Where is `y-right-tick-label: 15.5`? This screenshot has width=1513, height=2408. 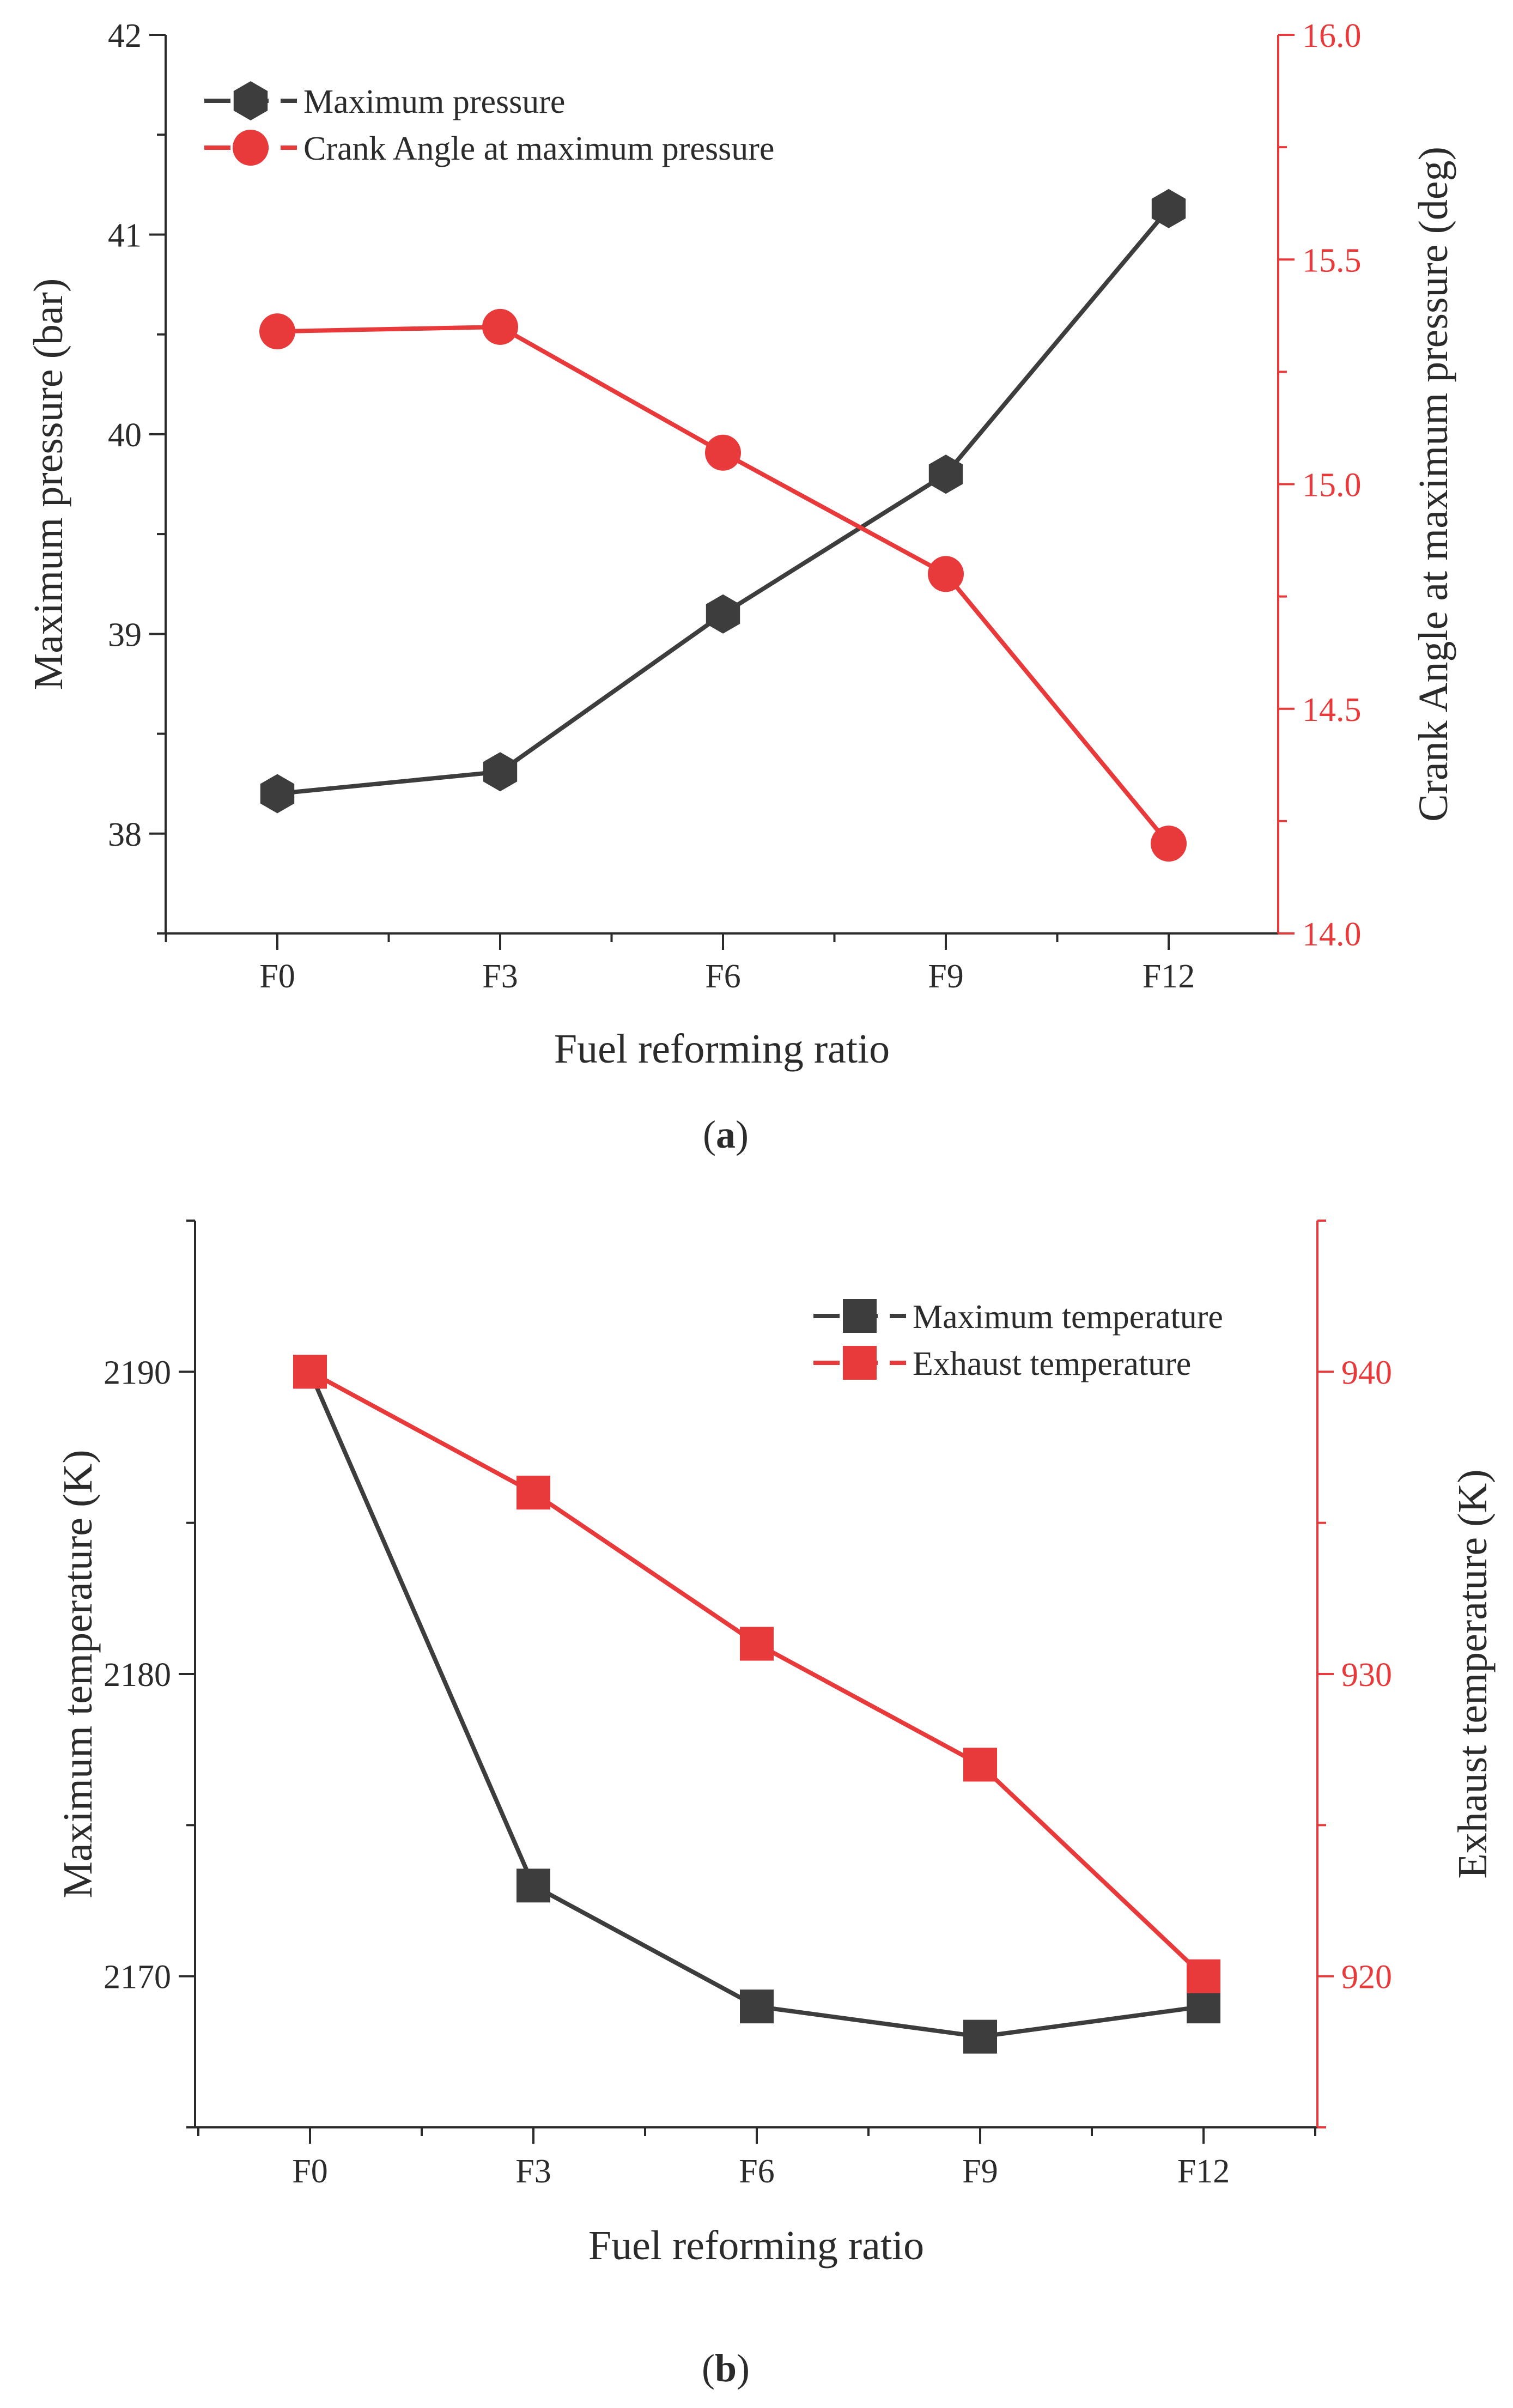 y-right-tick-label: 15.5 is located at coordinates (1332, 260).